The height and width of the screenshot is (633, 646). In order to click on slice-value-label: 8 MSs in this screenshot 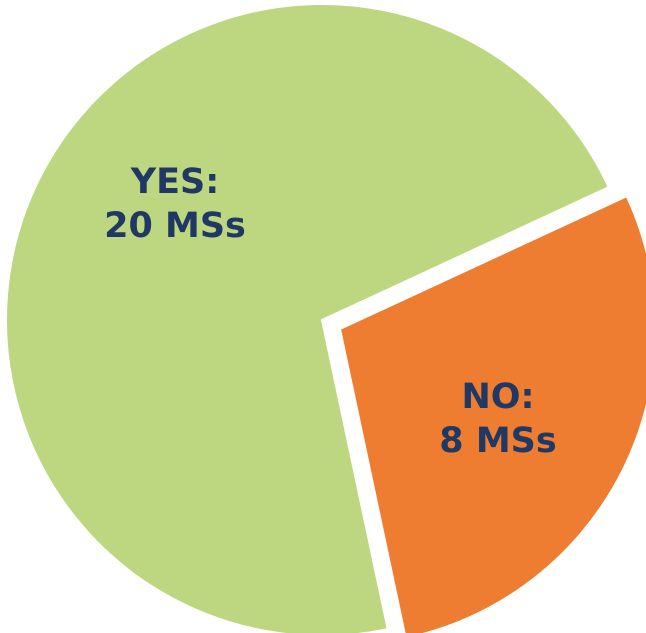, I will do `click(497, 441)`.